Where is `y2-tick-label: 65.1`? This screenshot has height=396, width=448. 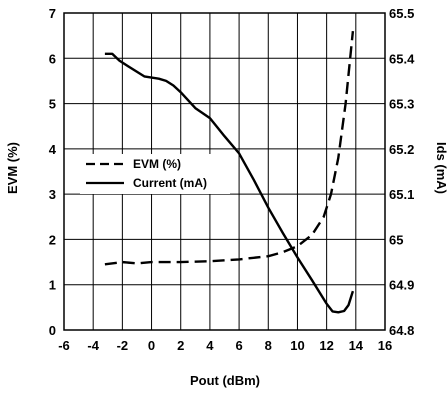 y2-tick-label: 65.1 is located at coordinates (401, 194).